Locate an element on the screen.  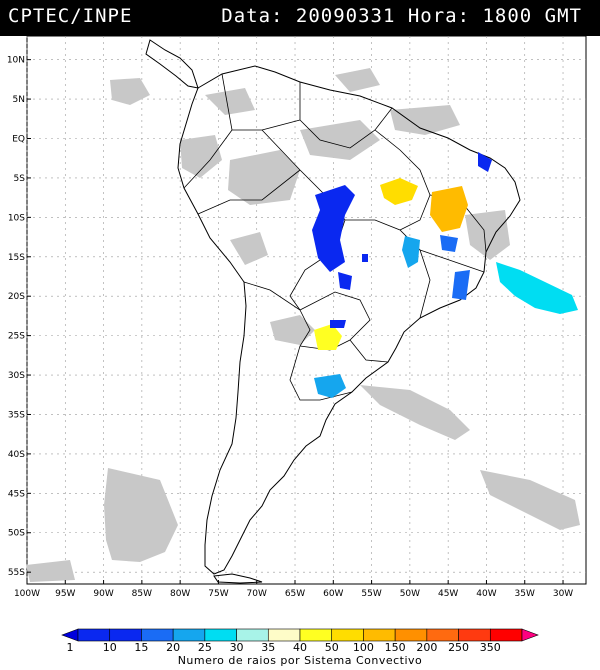
lon-tick-label: 95W is located at coordinates (65, 594).